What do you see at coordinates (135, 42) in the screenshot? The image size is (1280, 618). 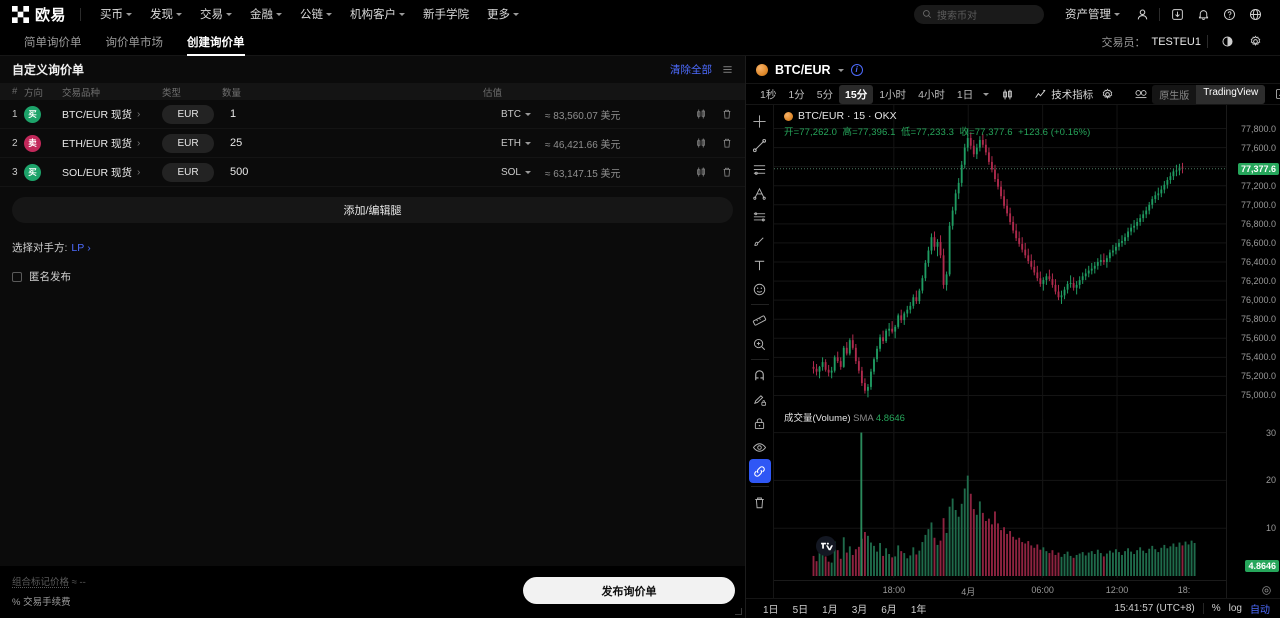 I see `tab-rfq-market: 询价单市场` at bounding box center [135, 42].